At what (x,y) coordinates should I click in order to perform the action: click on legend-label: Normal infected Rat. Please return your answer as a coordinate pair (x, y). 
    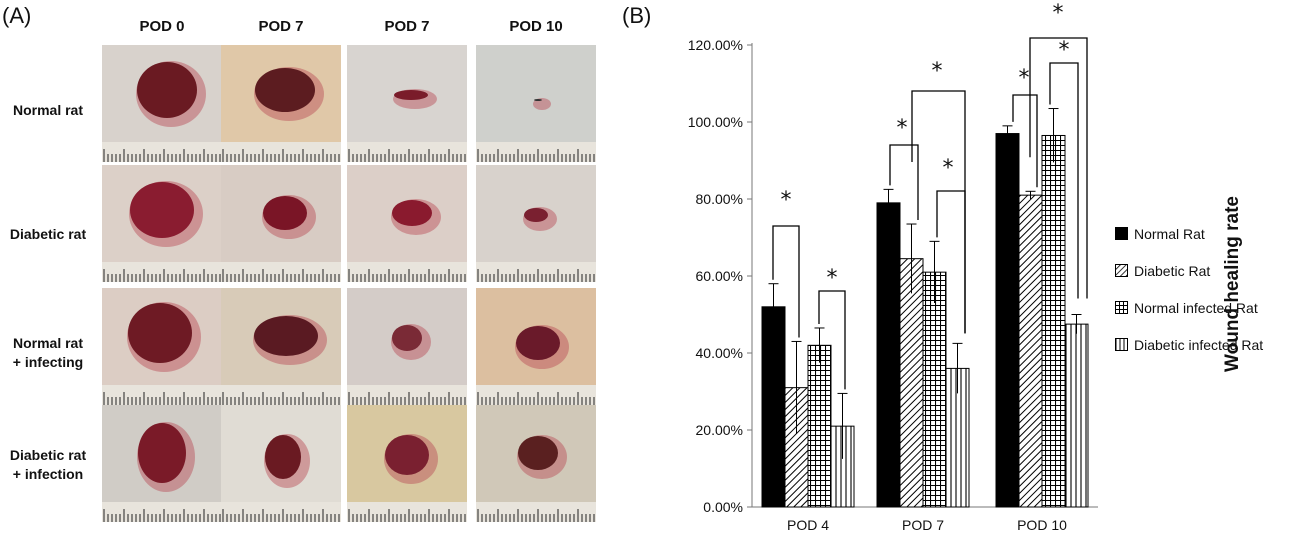
    Looking at the image, I should click on (1196, 308).